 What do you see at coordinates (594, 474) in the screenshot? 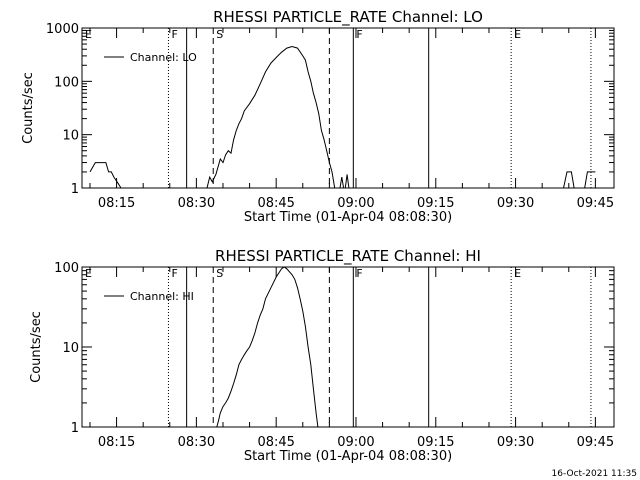
I see `timestamp-label: 16-Oct-2021 11:35` at bounding box center [594, 474].